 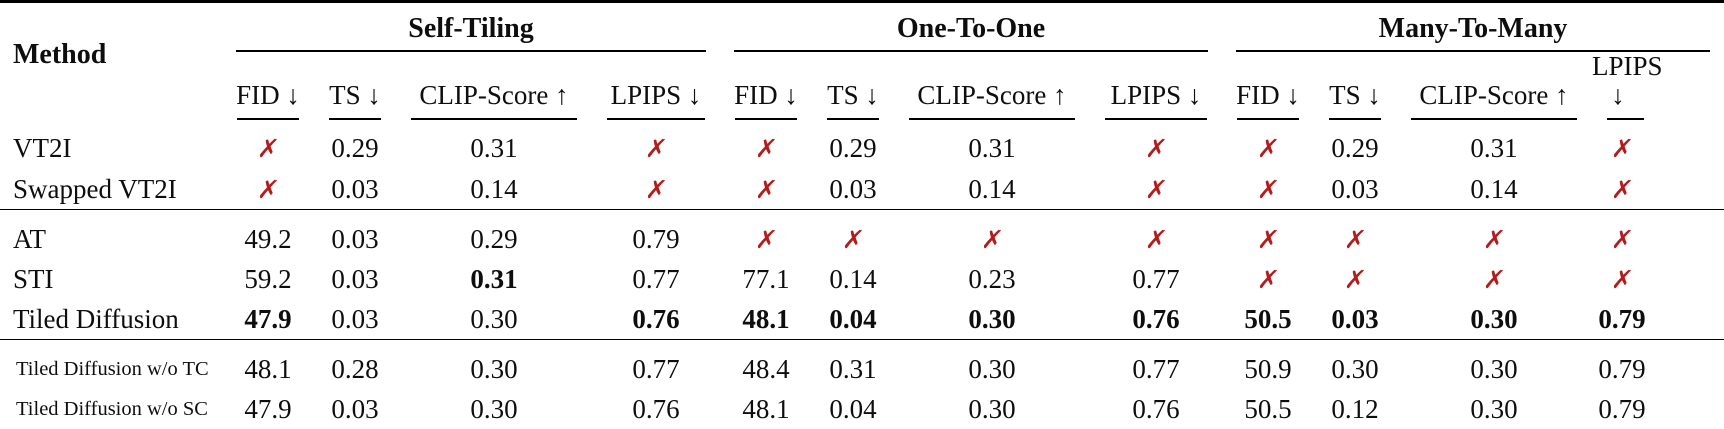 I want to click on table-row: AT 49.2 0.03 0.29 0.79 ✗ ✗ ✗ ✗ ✗ ✗ ✗ ✗, so click(x=862, y=234).